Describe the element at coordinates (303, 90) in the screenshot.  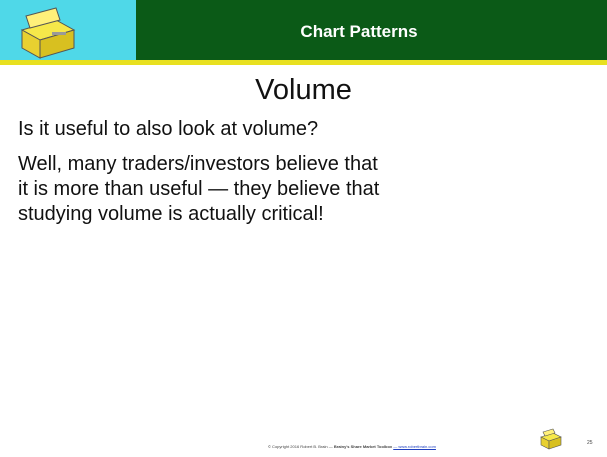
I see `slide-title: Volume` at that location.